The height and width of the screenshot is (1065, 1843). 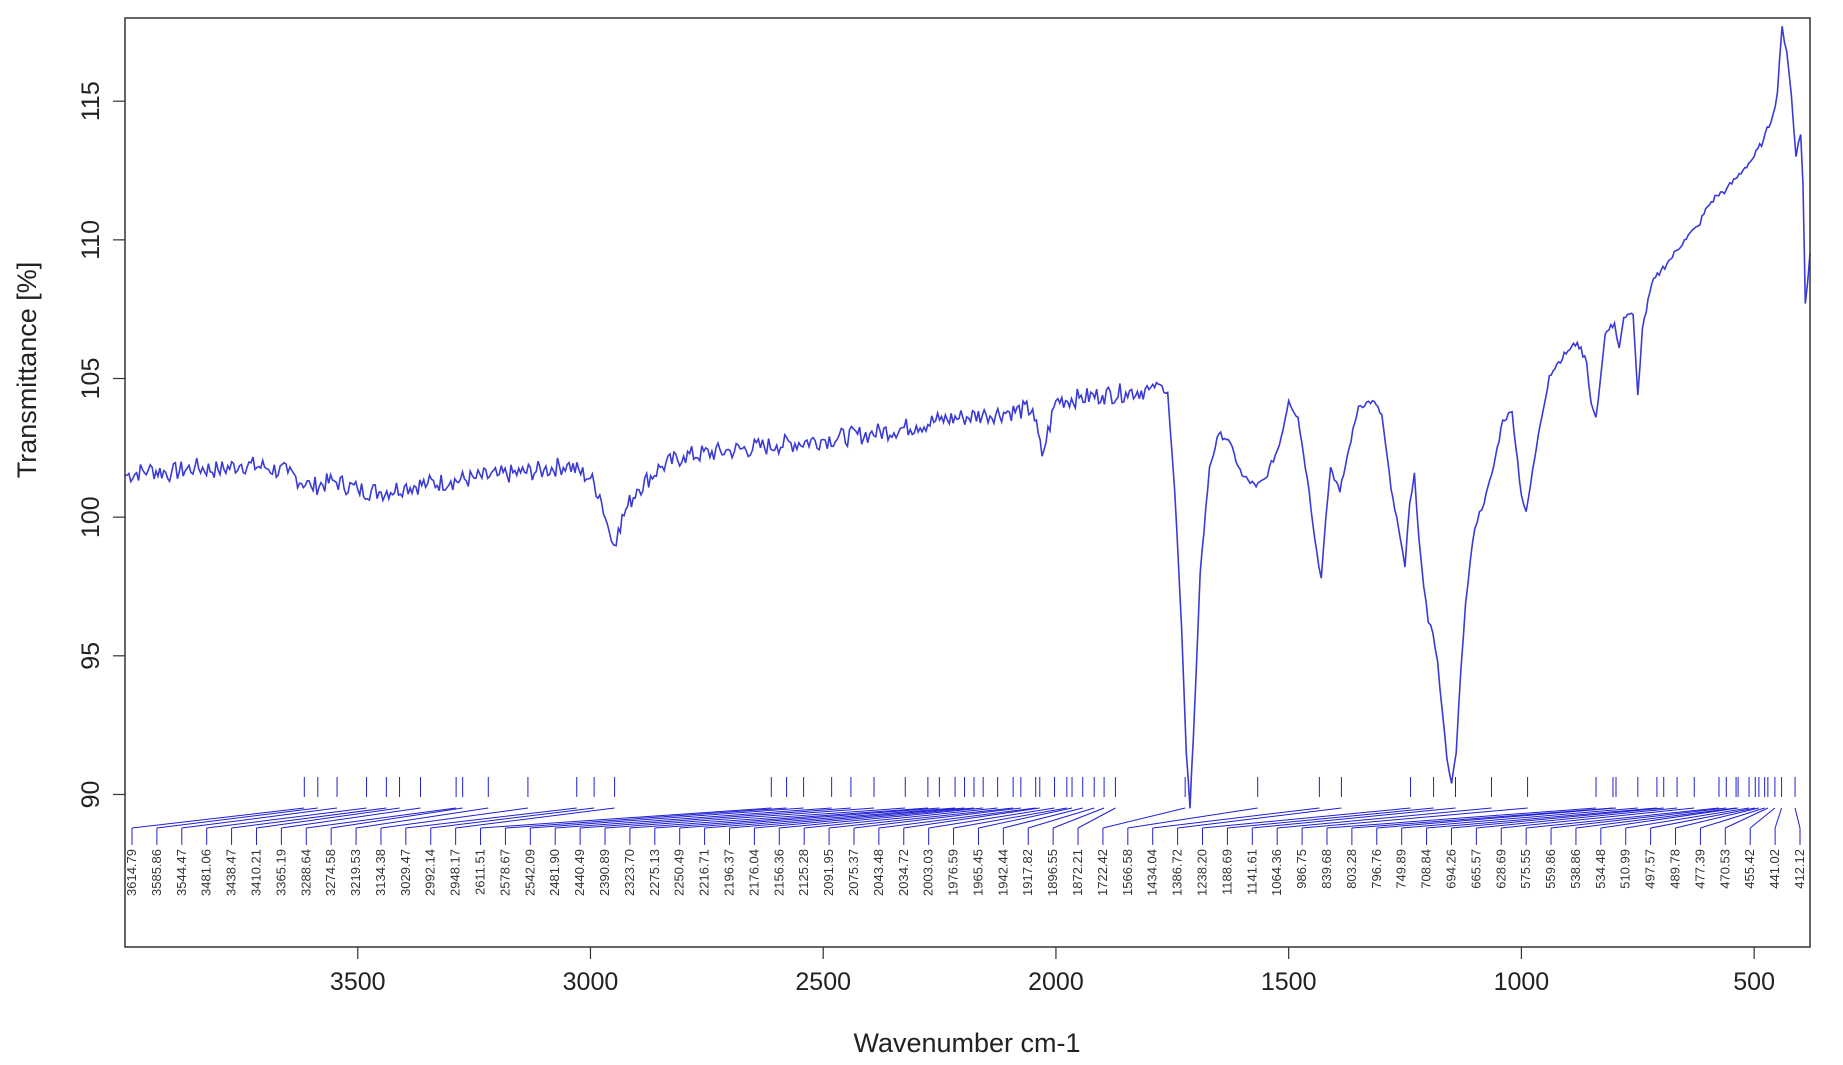 What do you see at coordinates (355, 872) in the screenshot?
I see `peak-label: 3219.53` at bounding box center [355, 872].